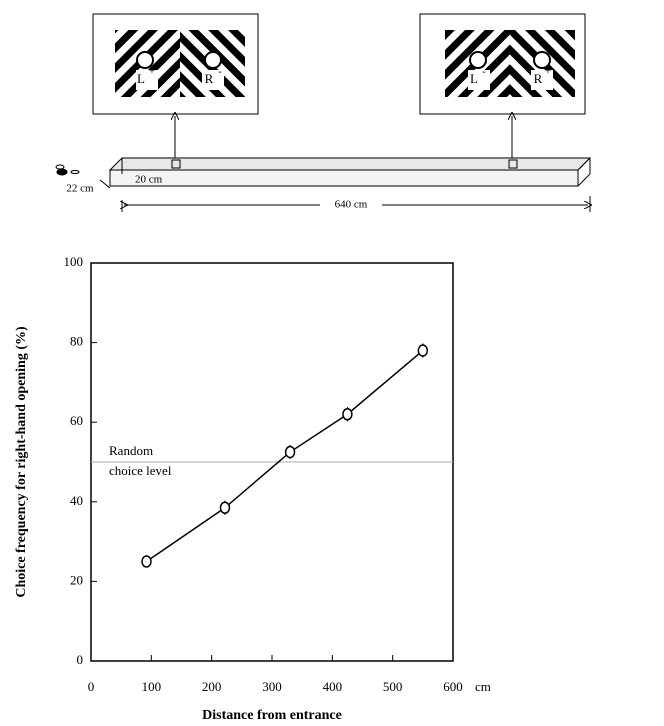  Describe the element at coordinates (76, 420) in the screenshot. I see `y-tick-label: 60` at that location.